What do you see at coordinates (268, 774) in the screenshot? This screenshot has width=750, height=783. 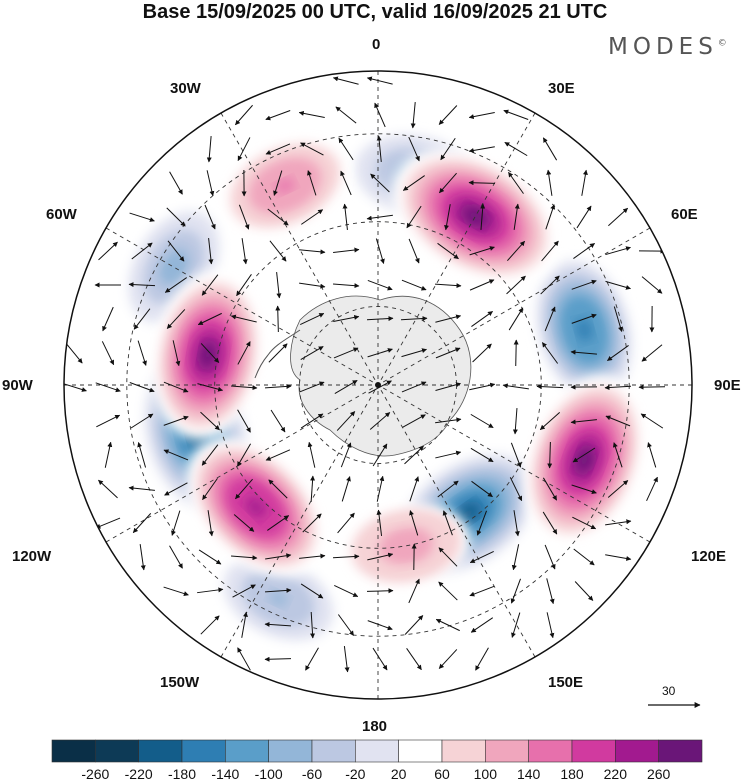 I see `colorbar-tick-label: -100` at bounding box center [268, 774].